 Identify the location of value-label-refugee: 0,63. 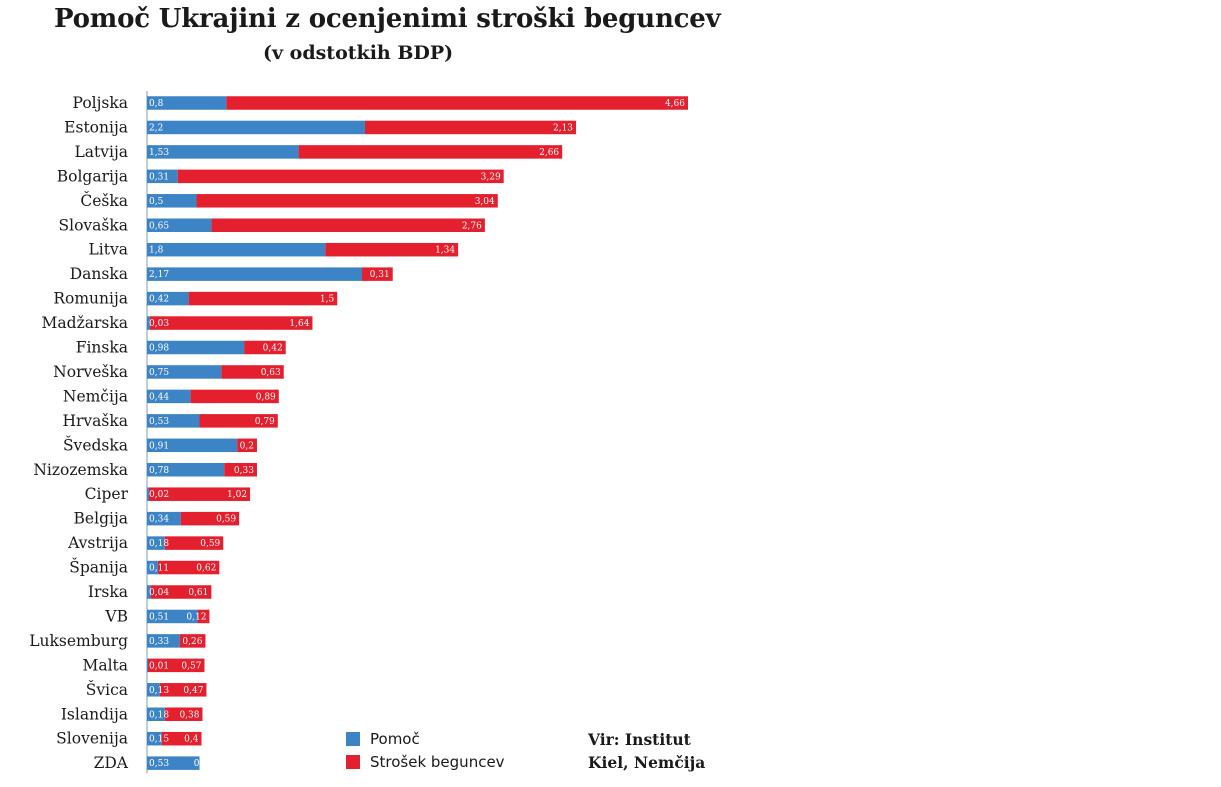
(271, 373).